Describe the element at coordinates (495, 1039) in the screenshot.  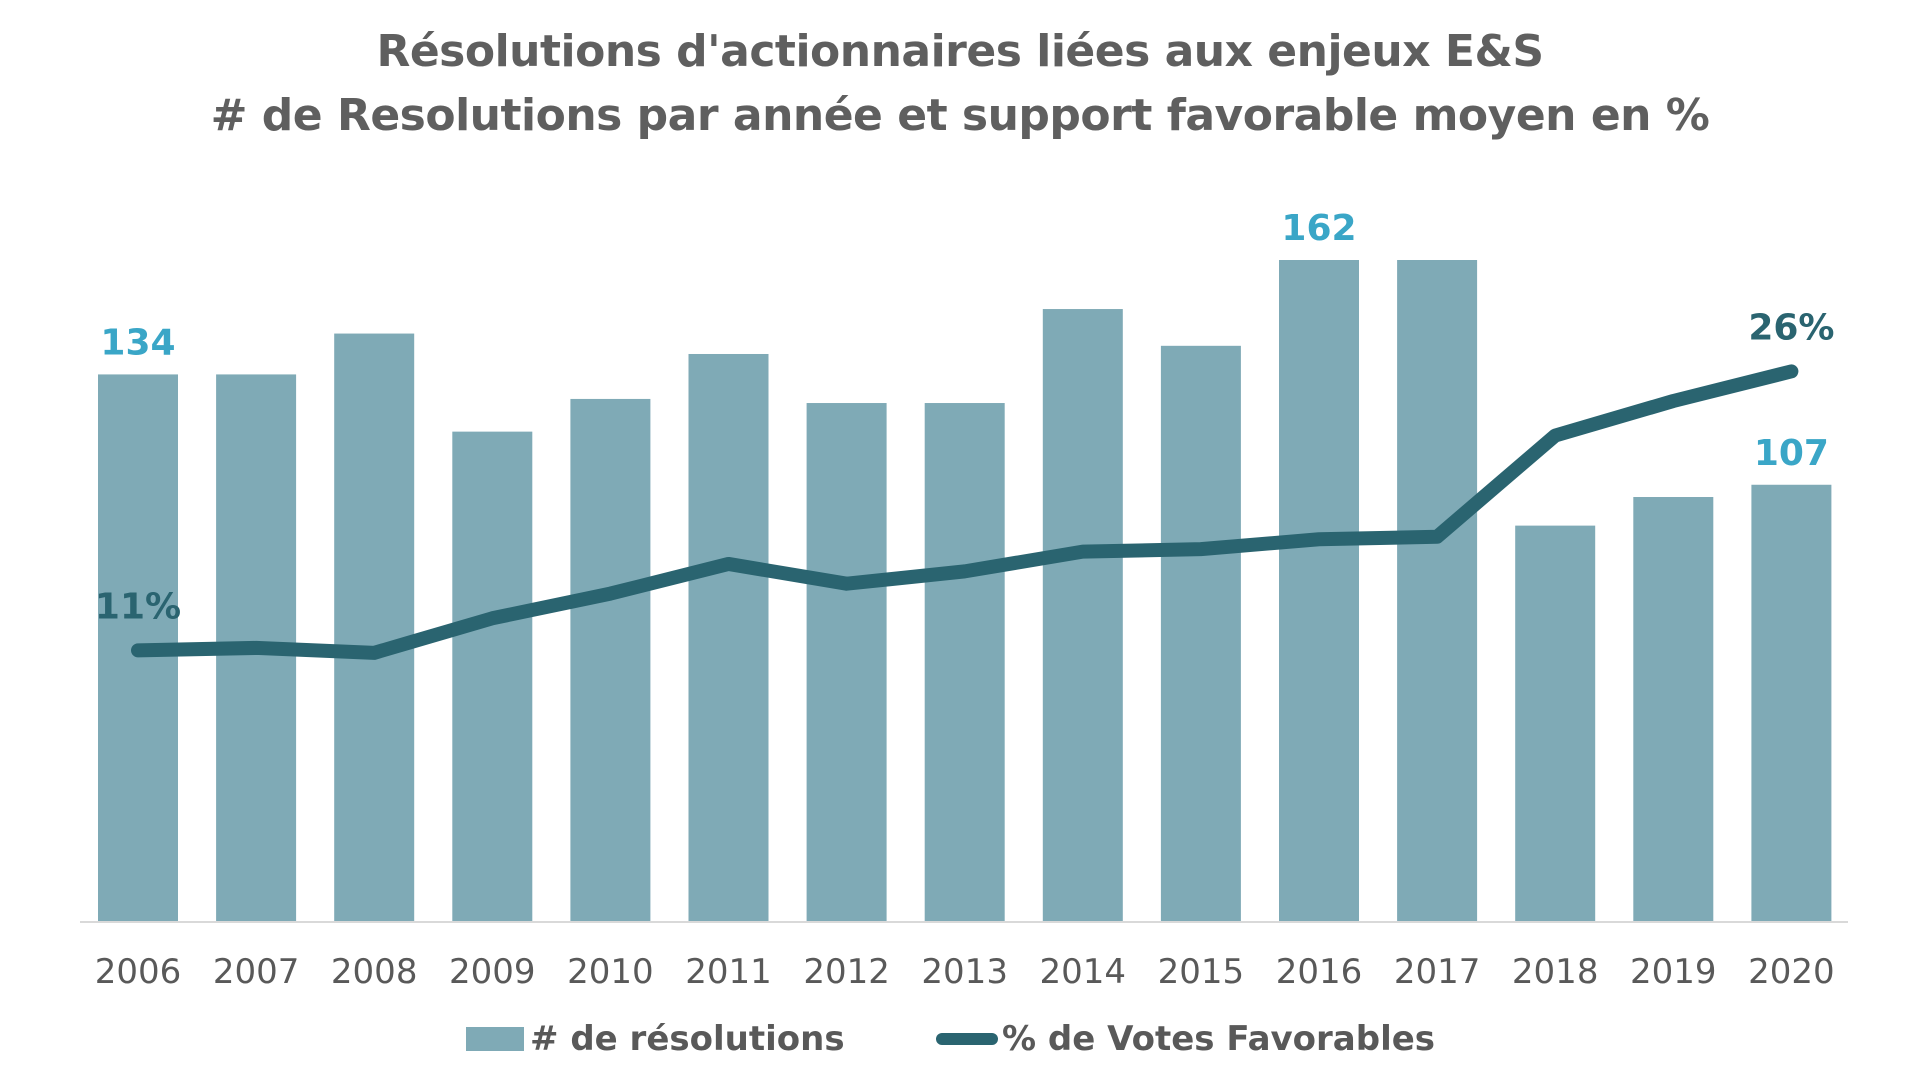
I see `legend-bar-swatch` at that location.